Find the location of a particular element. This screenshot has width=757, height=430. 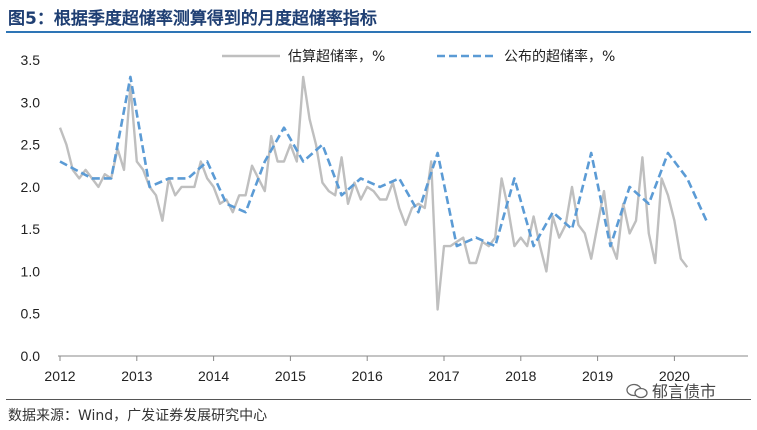

y-tick-label: 0.0 is located at coordinates (31, 356).